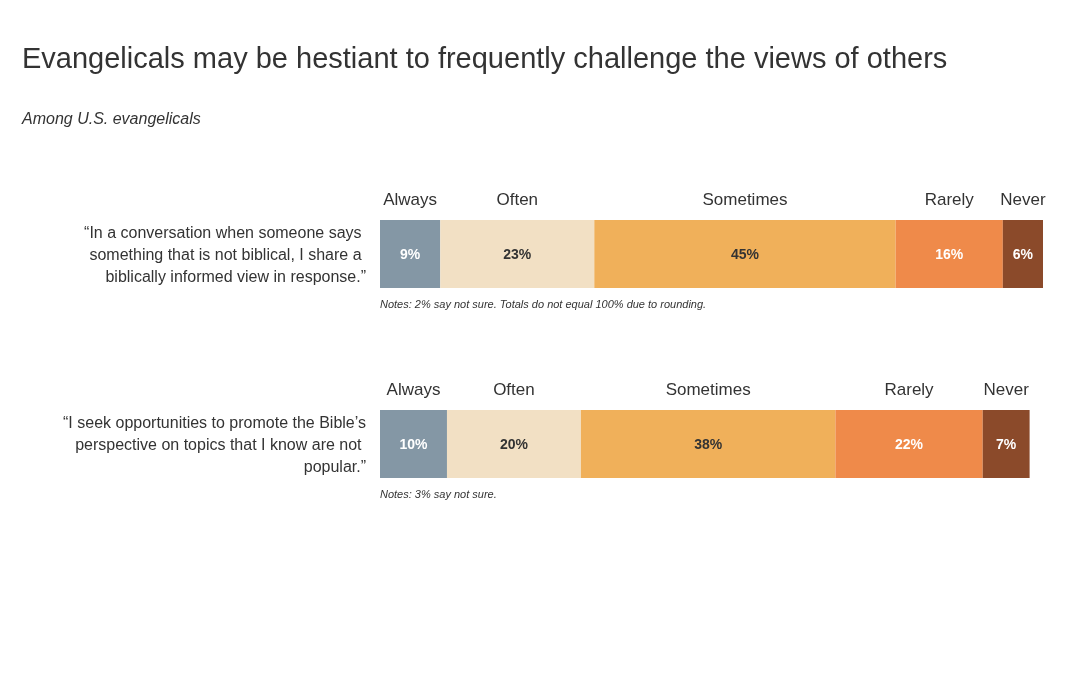 Image resolution: width=1080 pixels, height=675 pixels. I want to click on data-label: 45%, so click(745, 254).